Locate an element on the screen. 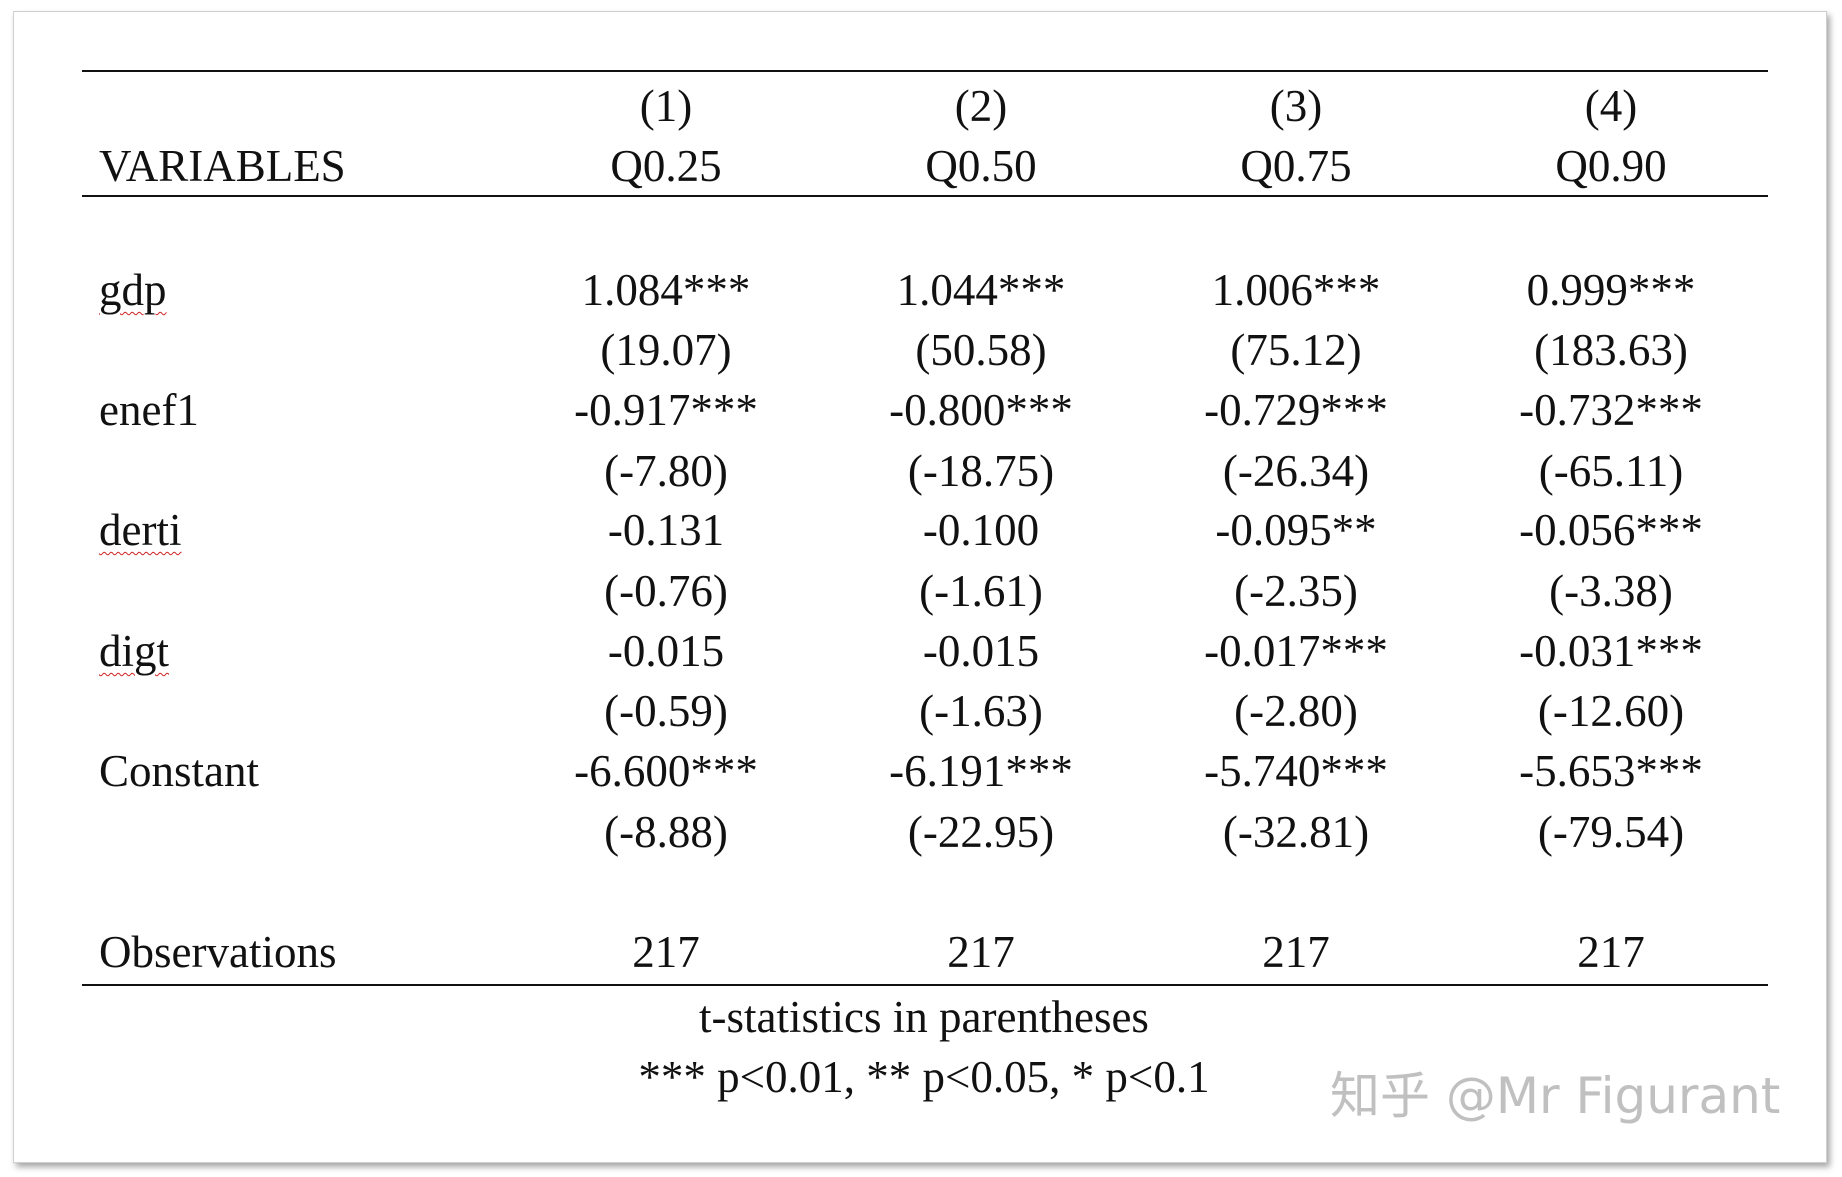 This screenshot has width=1842, height=1177. coef-cell: -5.653*** is located at coordinates (1611, 771).